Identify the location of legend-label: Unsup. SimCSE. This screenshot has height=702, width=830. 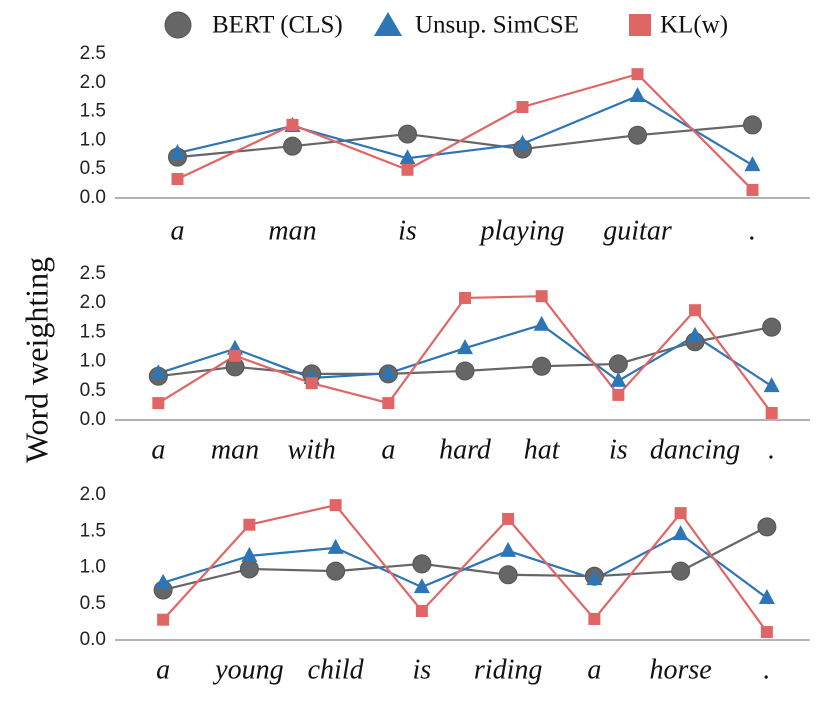
(497, 25).